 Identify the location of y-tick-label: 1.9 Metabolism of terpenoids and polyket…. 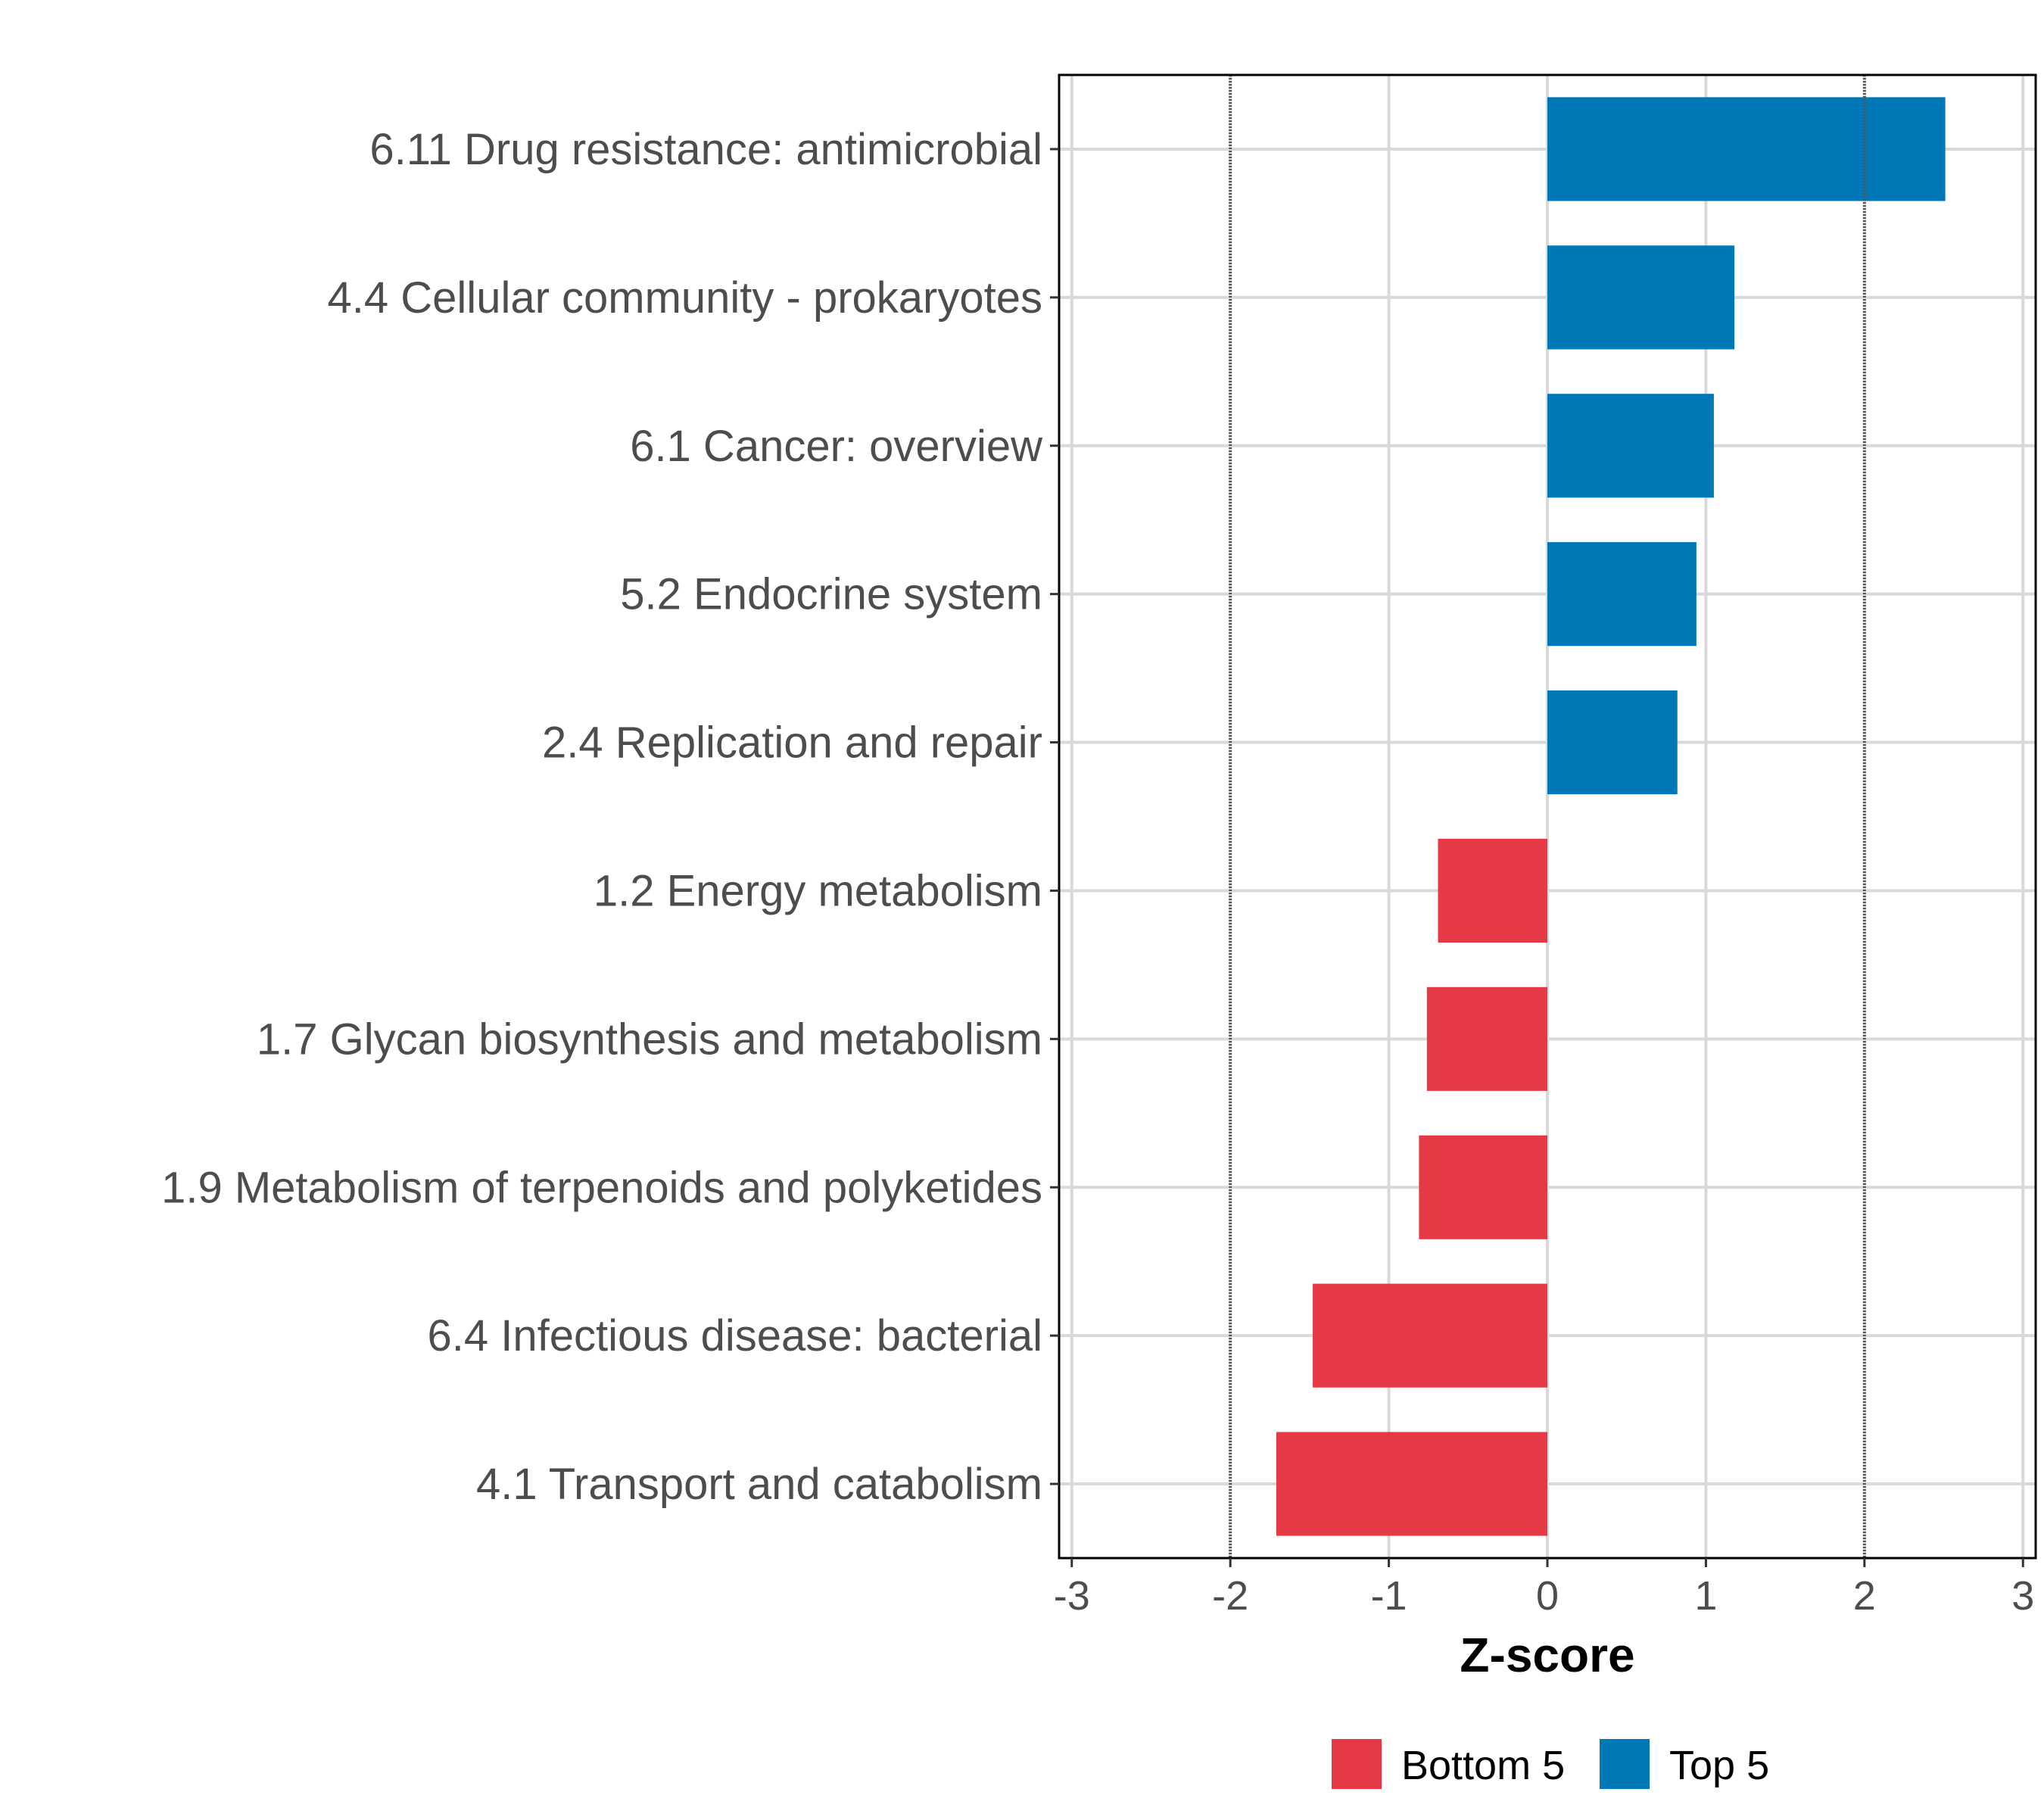
(601, 1187).